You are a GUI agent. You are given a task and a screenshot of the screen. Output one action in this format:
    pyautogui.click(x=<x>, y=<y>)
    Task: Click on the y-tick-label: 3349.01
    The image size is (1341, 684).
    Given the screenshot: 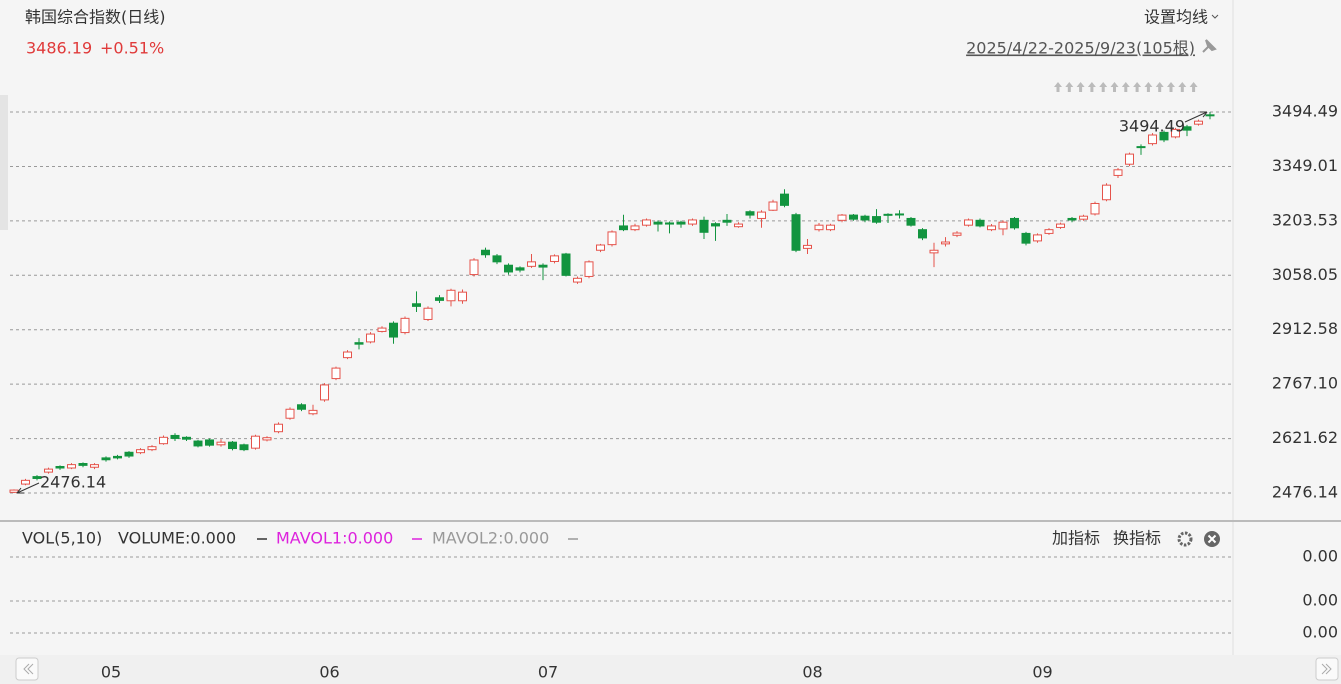 What is the action you would take?
    pyautogui.click(x=1305, y=165)
    